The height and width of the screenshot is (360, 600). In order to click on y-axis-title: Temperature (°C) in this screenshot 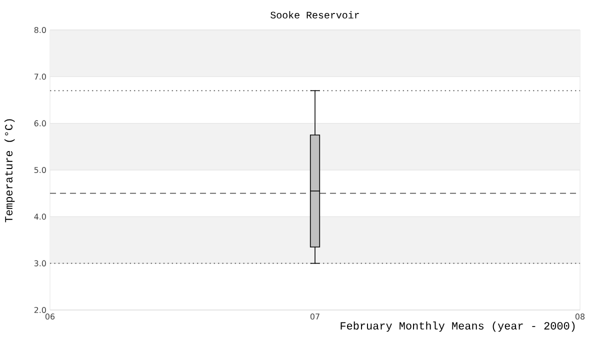, I will do `click(9, 170)`.